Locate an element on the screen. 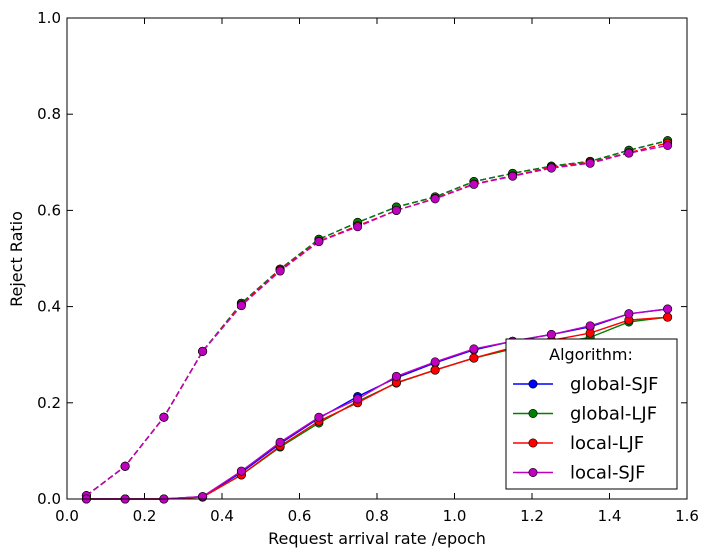 This screenshot has width=710, height=557. legend-label: global-SJF is located at coordinates (614, 384).